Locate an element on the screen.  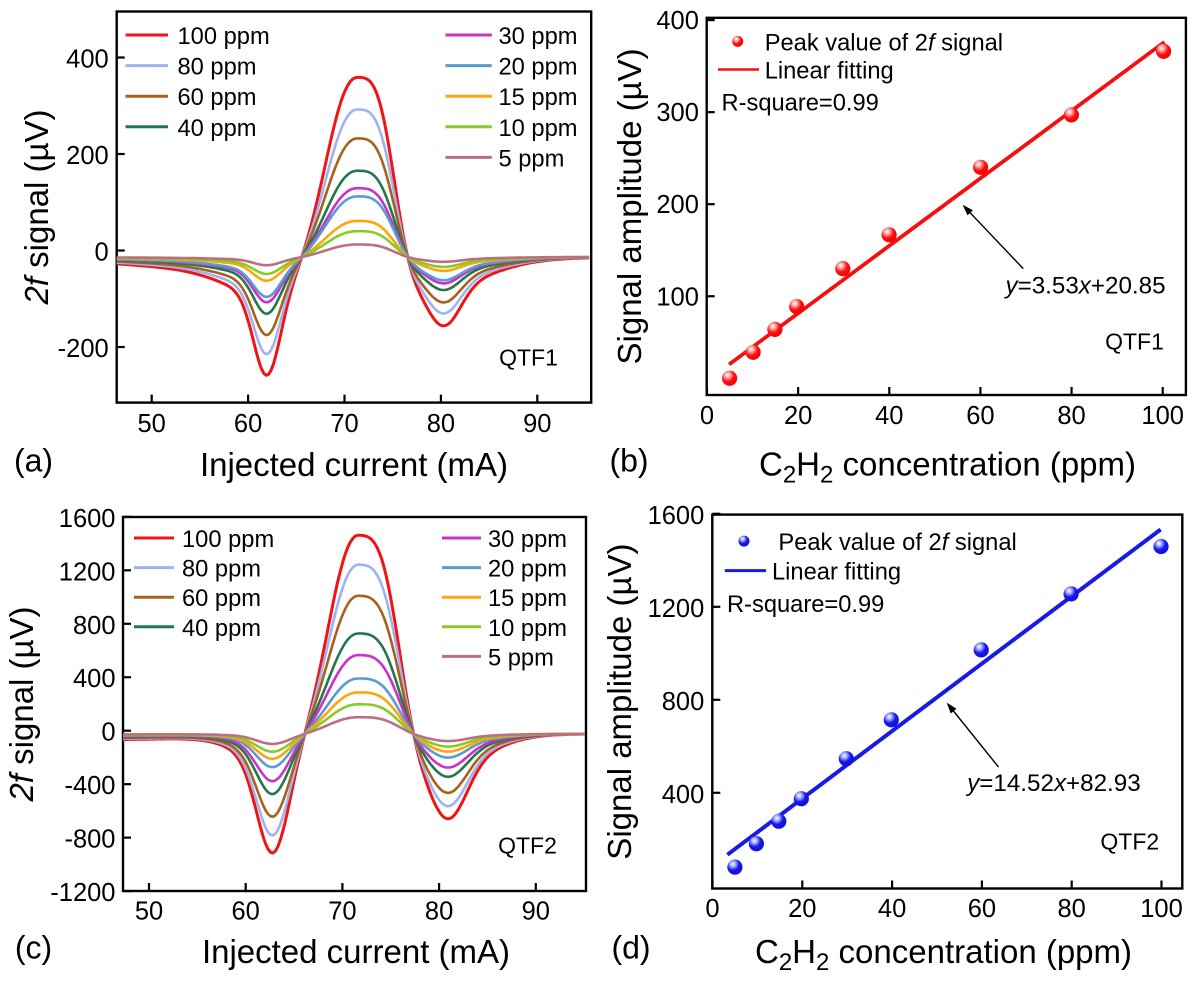
svg-text: (c) is located at coordinates (33, 948).